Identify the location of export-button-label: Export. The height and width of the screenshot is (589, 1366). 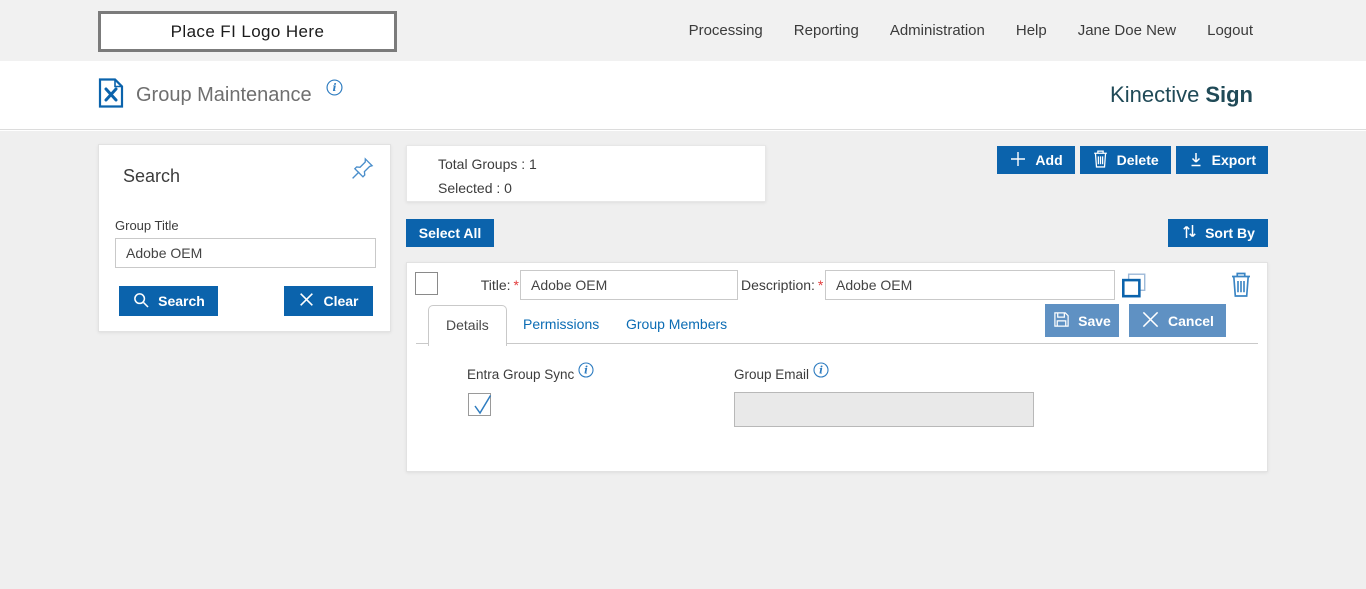
(1233, 160).